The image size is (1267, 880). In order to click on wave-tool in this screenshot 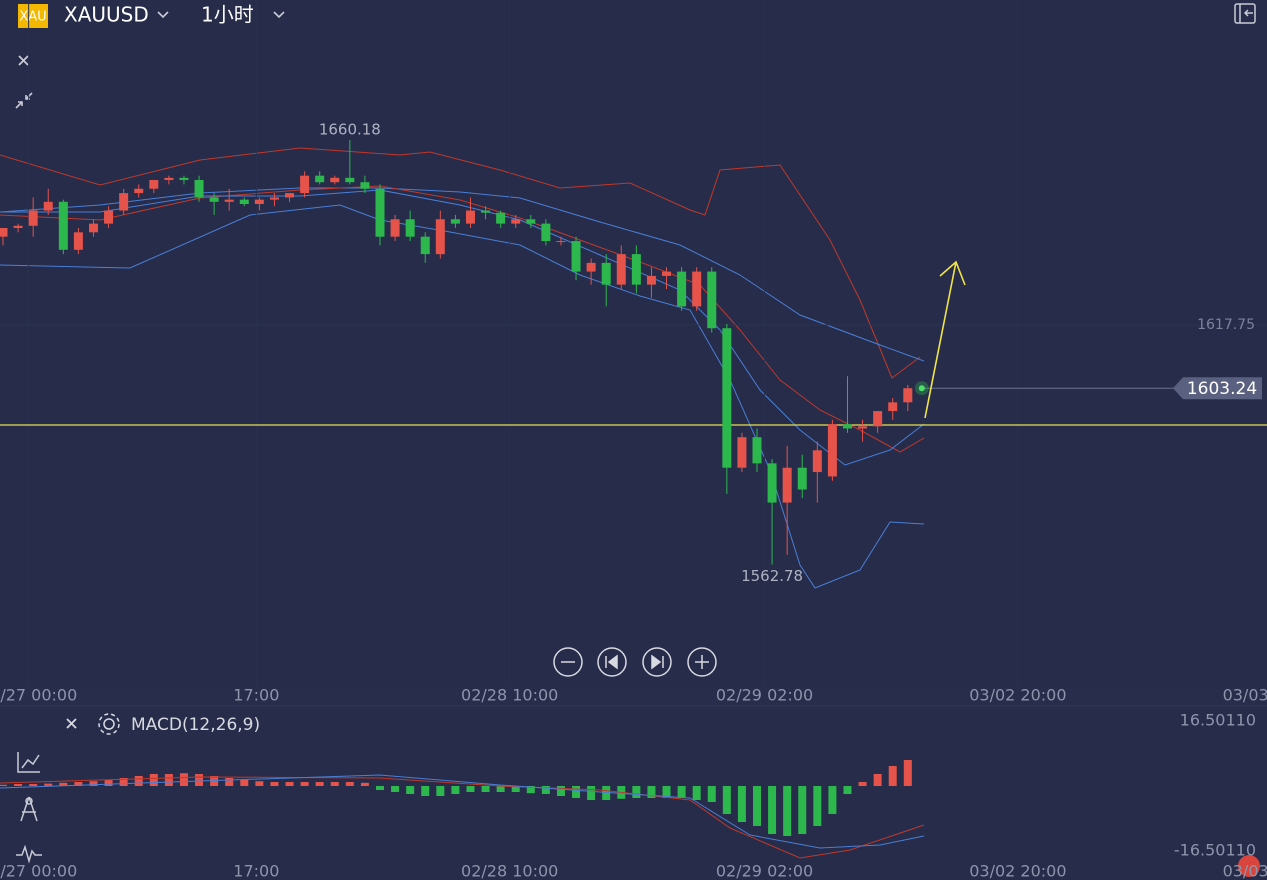, I will do `click(29, 854)`.